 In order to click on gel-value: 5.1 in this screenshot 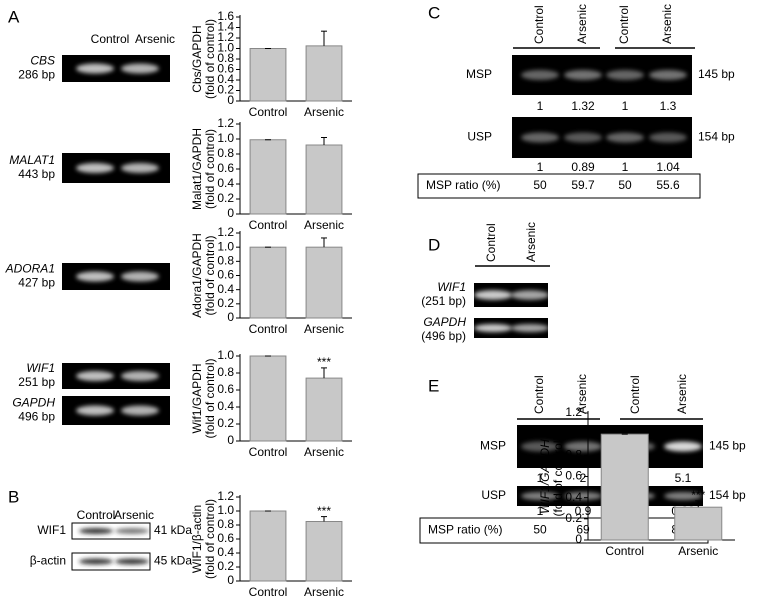, I will do `click(683, 478)`.